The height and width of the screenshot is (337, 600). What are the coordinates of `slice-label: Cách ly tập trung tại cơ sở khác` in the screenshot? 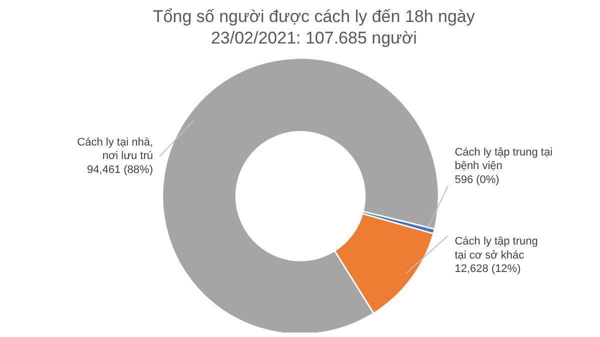 It's located at (496, 249).